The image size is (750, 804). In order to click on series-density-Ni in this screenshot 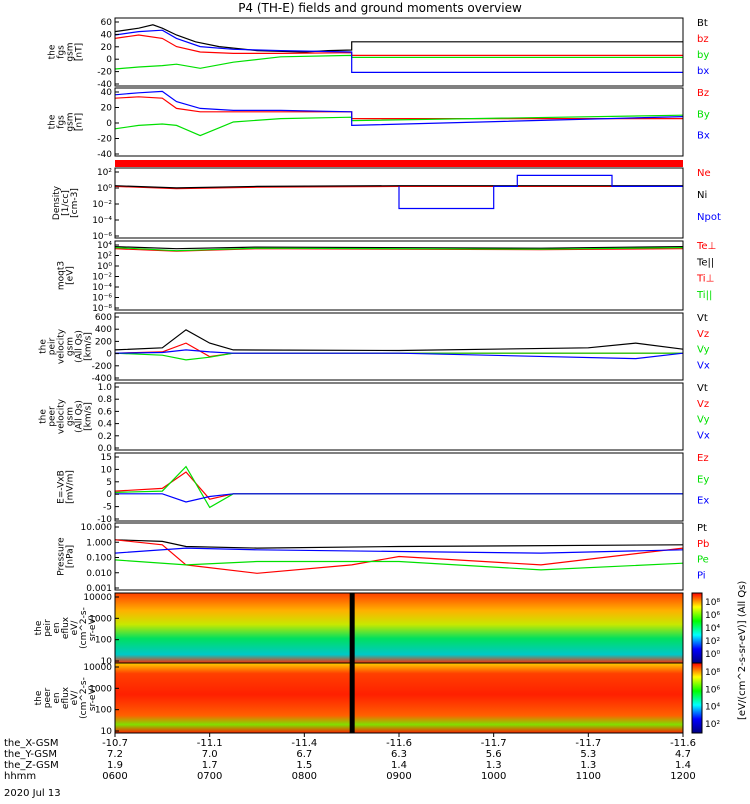, I will do `click(398, 187)`.